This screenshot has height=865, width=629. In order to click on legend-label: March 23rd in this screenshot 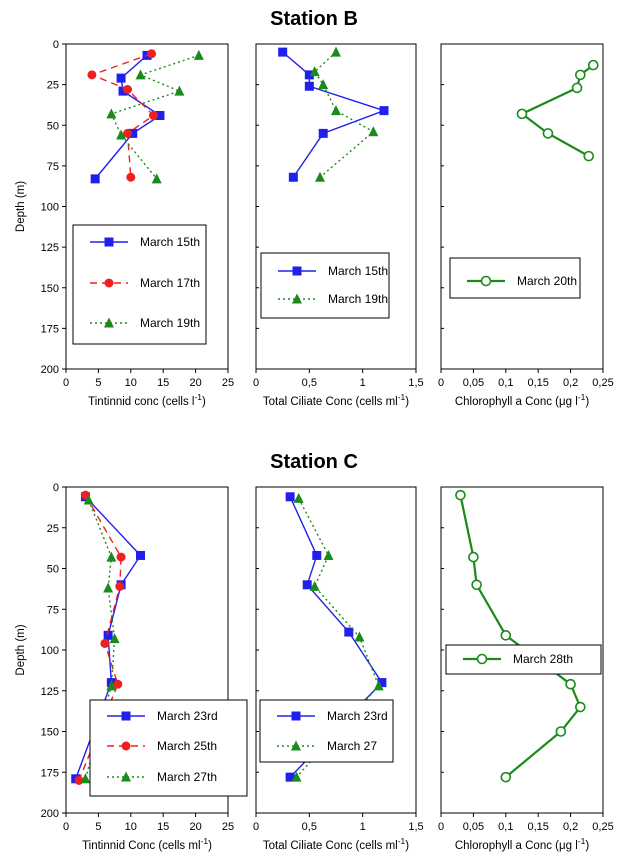, I will do `click(357, 716)`.